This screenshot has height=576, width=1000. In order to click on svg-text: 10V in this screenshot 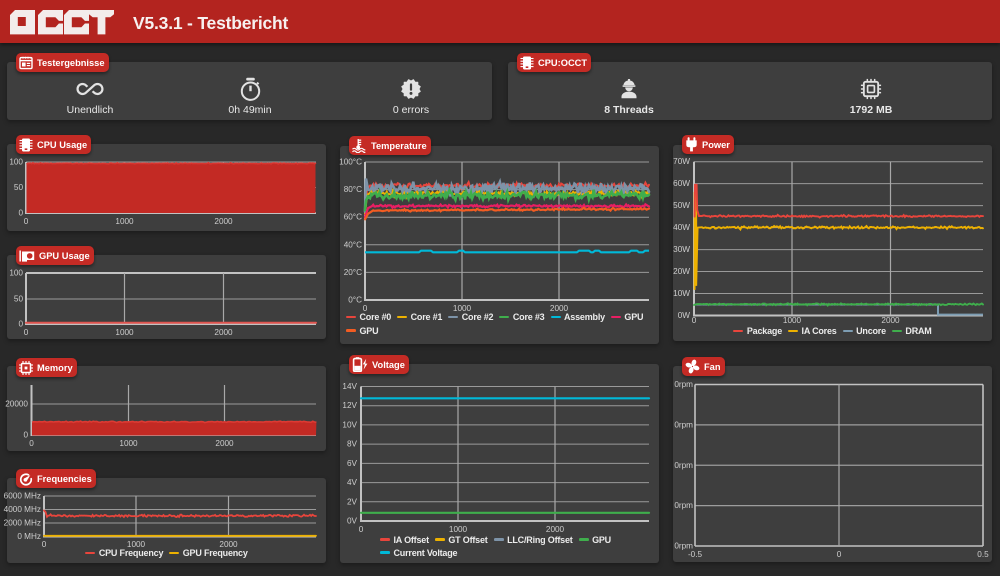, I will do `click(349, 424)`.